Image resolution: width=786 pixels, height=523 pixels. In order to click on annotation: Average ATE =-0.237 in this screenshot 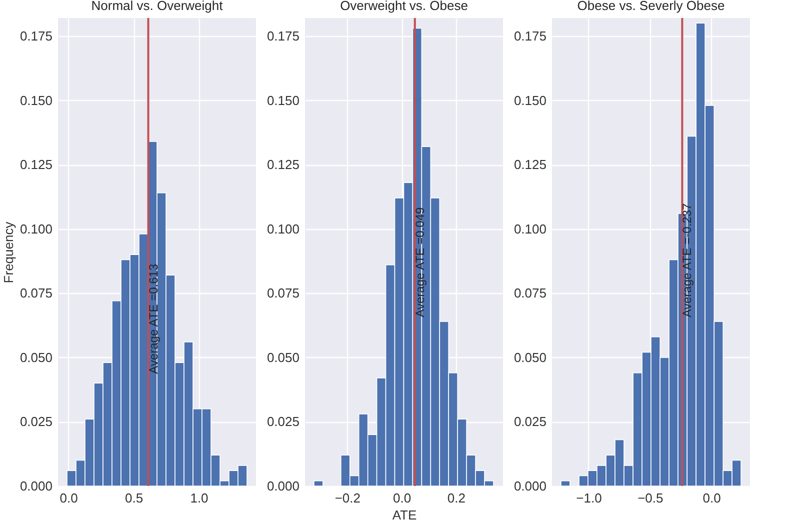, I will do `click(687, 260)`.